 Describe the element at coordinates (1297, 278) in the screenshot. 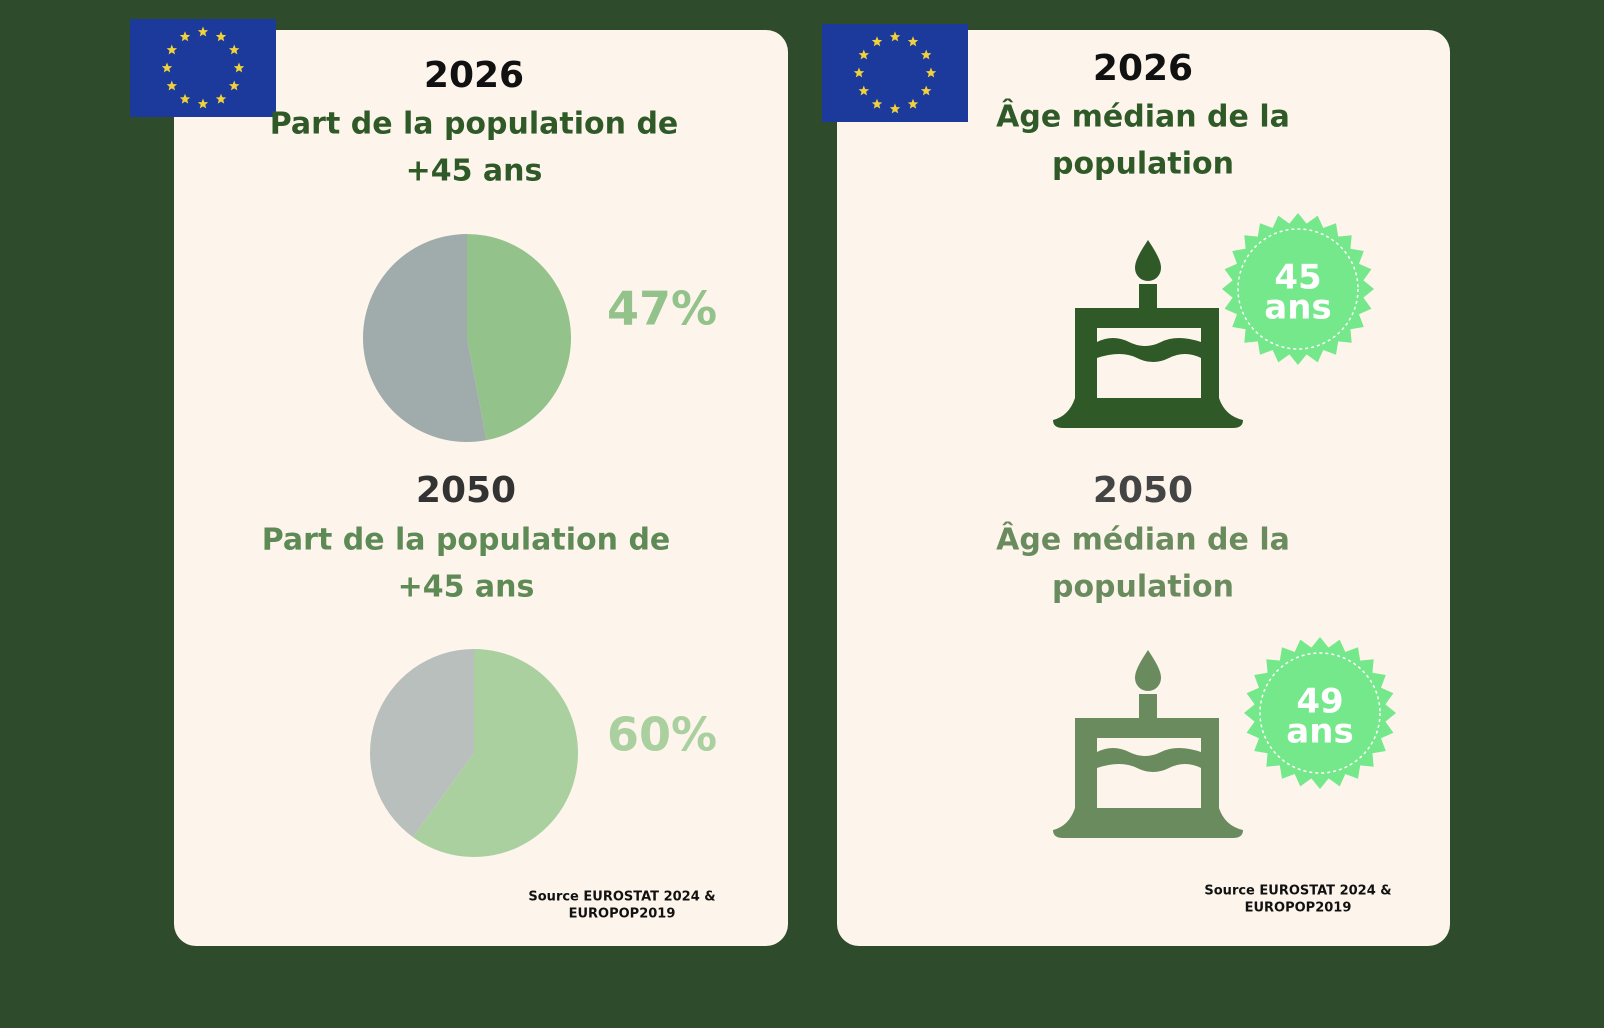

I see `badge-value: 45` at that location.